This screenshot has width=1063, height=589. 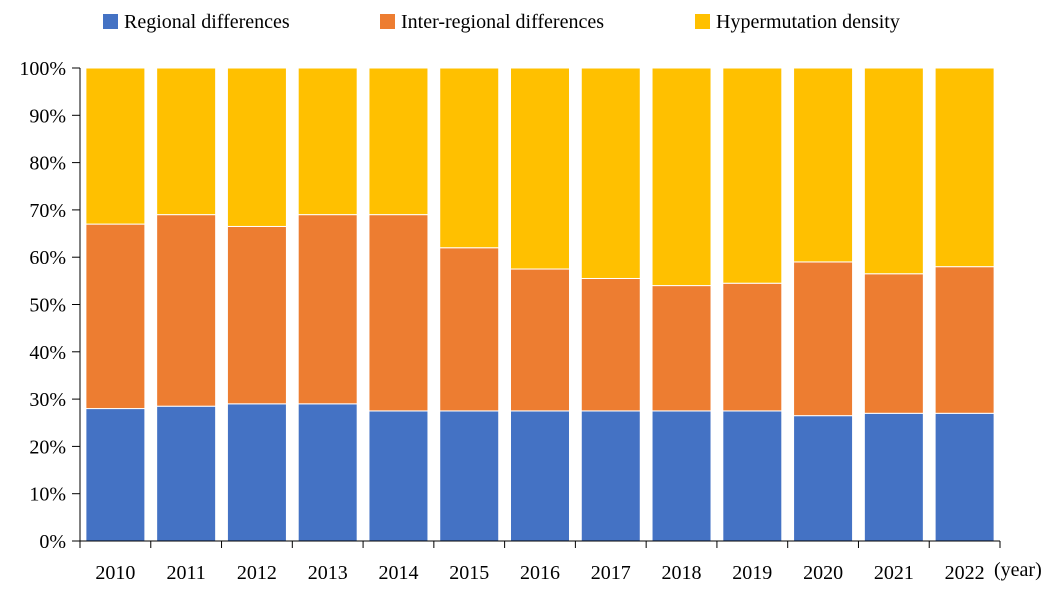 What do you see at coordinates (47, 353) in the screenshot?
I see `y-tick-label: 40%` at bounding box center [47, 353].